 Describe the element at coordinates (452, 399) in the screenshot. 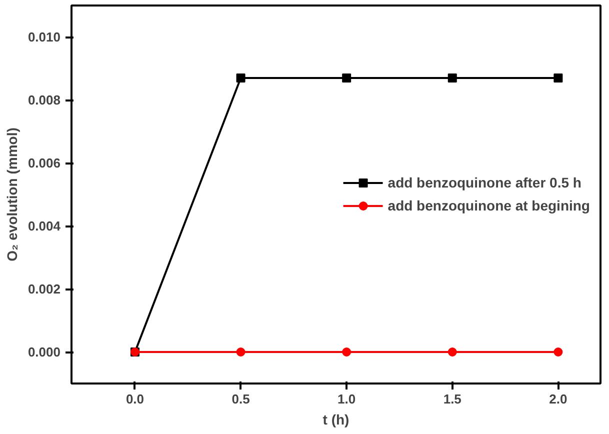

I see `x-tick-label: 1.5` at that location.